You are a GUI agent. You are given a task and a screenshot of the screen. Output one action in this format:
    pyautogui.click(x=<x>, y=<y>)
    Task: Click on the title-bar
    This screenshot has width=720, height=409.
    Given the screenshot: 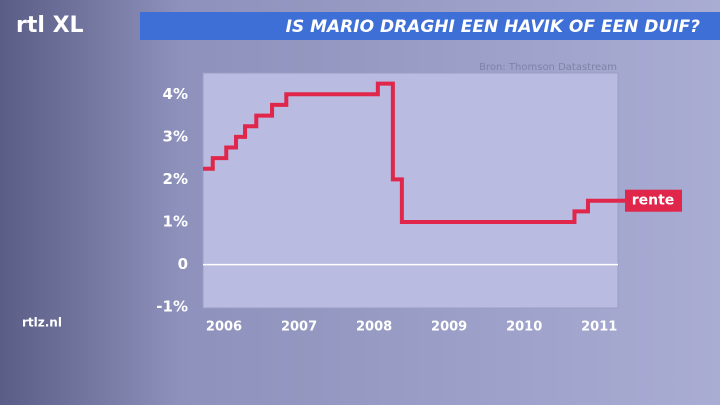 What is the action you would take?
    pyautogui.click(x=430, y=26)
    